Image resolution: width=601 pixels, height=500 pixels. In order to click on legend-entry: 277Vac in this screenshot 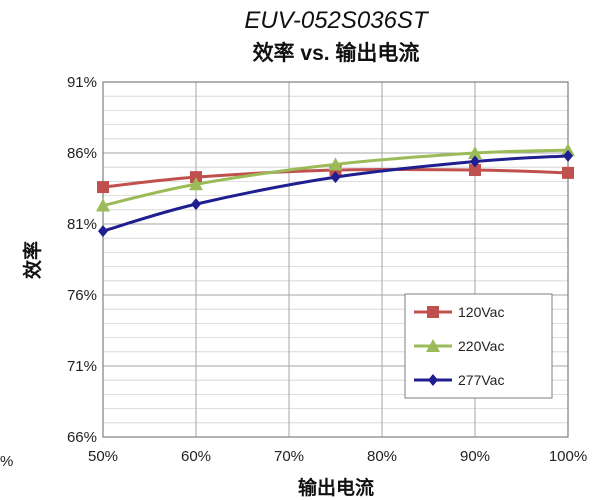, I will do `click(459, 380)`.